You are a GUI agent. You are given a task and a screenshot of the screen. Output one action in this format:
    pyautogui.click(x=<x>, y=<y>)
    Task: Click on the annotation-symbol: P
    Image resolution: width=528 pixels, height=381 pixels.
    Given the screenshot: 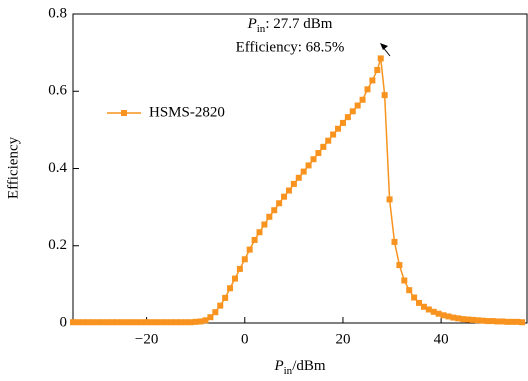 What is the action you would take?
    pyautogui.click(x=252, y=24)
    